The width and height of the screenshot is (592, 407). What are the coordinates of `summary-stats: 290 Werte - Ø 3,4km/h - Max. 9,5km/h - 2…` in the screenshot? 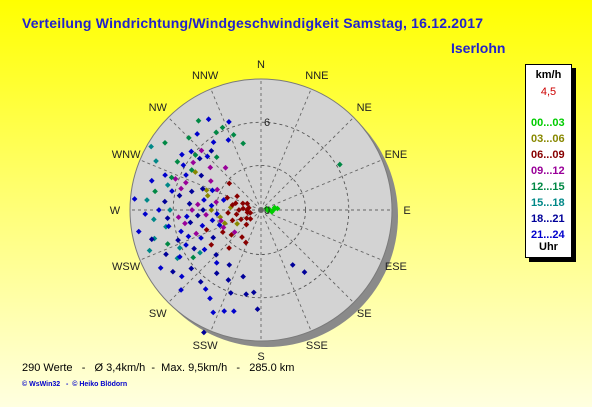 It's located at (158, 368).